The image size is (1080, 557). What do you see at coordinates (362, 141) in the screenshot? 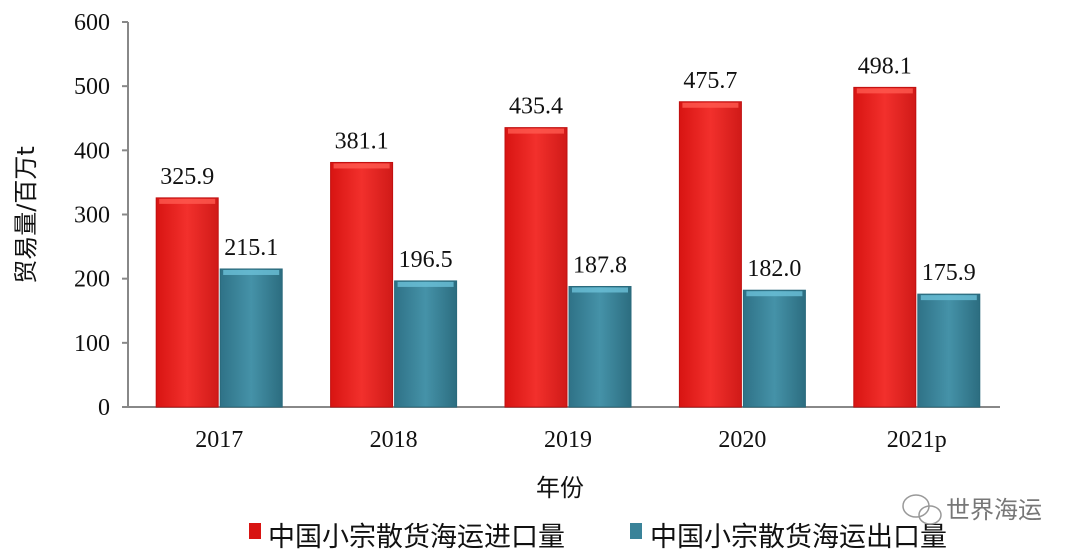
I see `import-data-label: 381.1` at bounding box center [362, 141].